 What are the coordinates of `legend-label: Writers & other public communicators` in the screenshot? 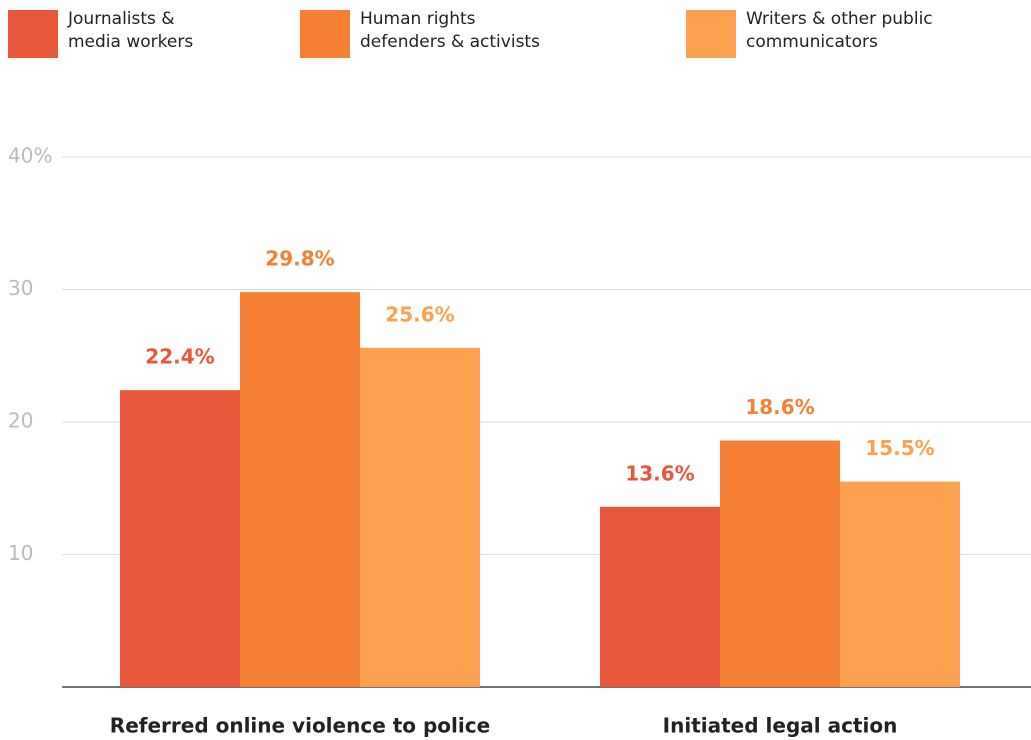 It's located at (839, 30).